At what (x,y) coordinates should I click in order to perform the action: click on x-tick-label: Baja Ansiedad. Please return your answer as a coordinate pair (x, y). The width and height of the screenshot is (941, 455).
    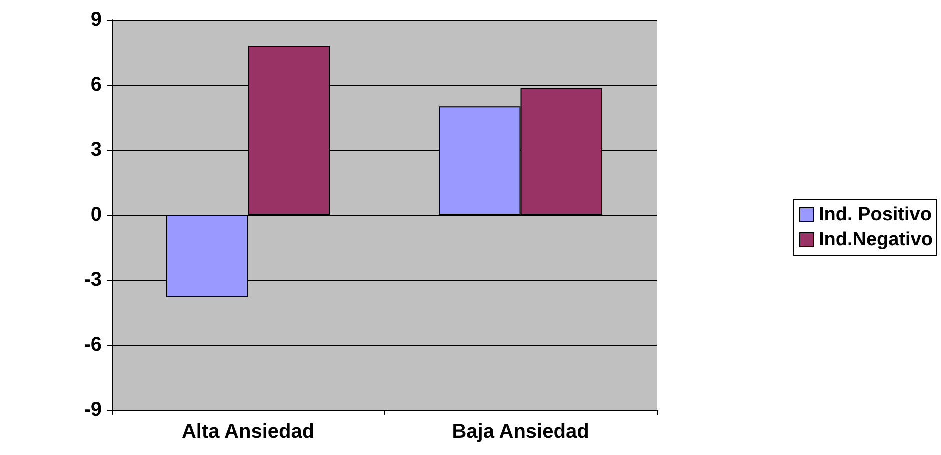
    Looking at the image, I should click on (521, 432).